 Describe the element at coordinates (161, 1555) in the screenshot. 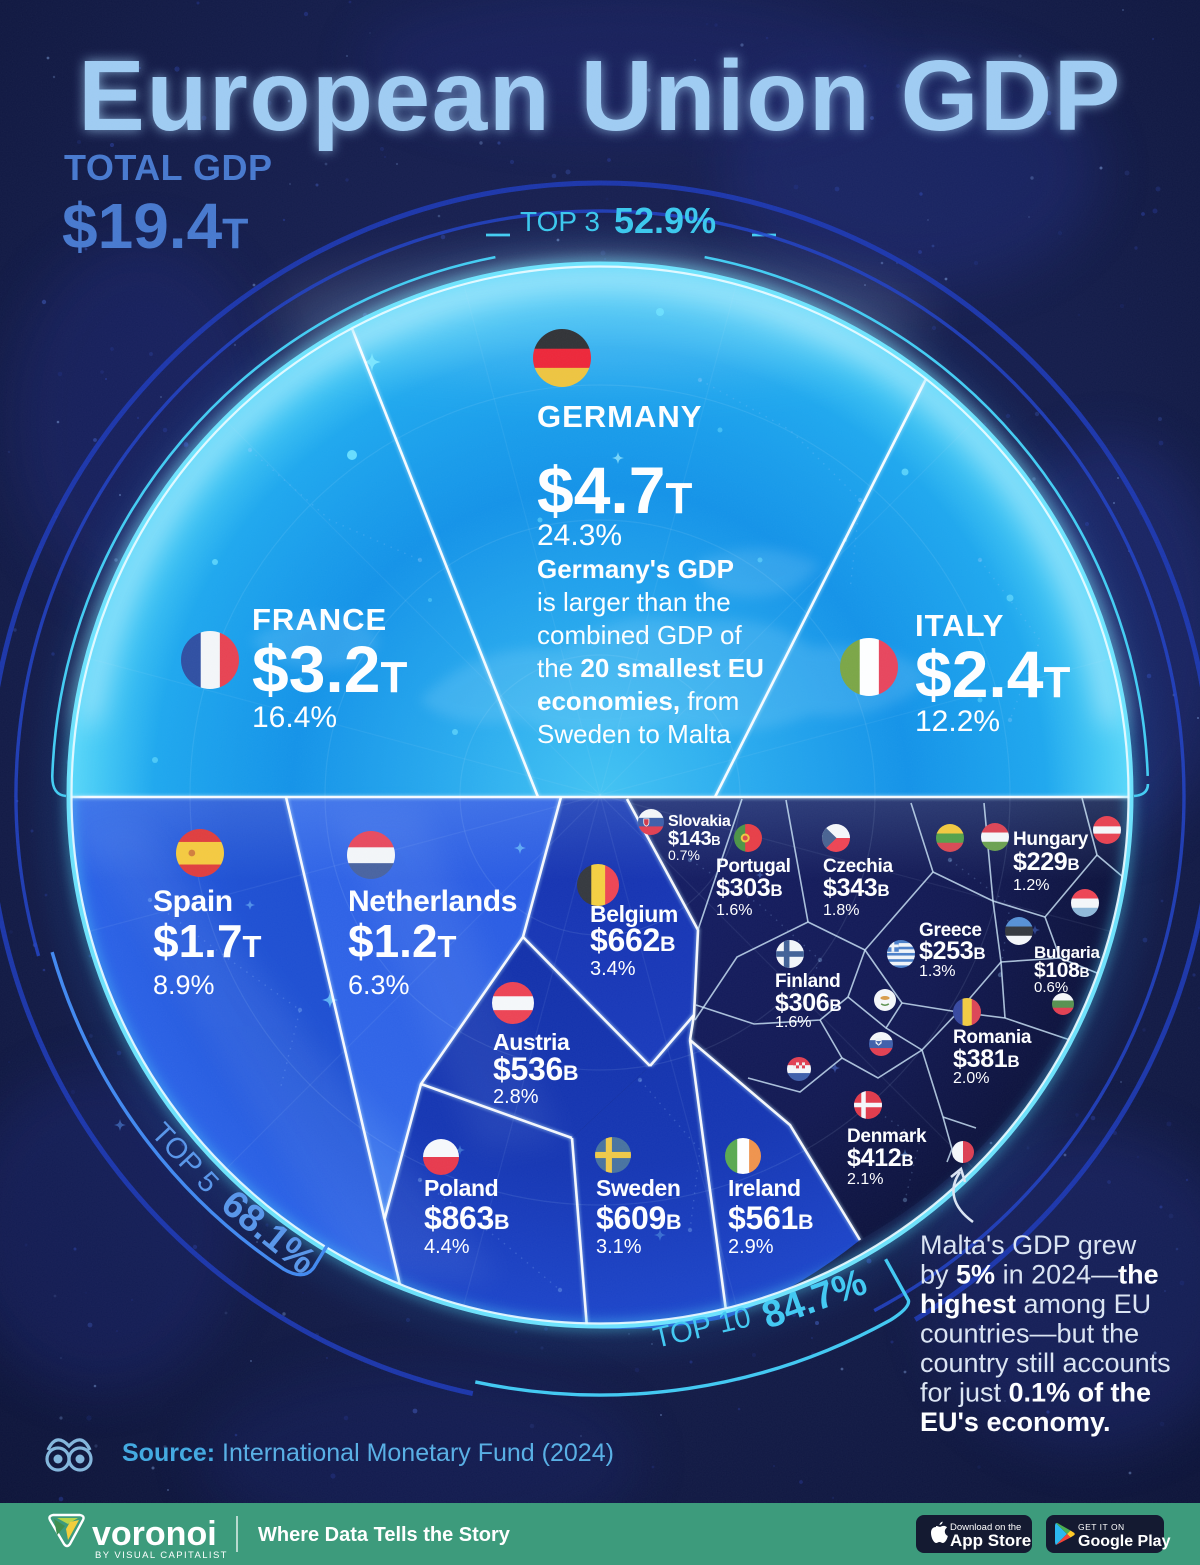

I see `svg-text: BY VISUAL CAPITALIST` at that location.